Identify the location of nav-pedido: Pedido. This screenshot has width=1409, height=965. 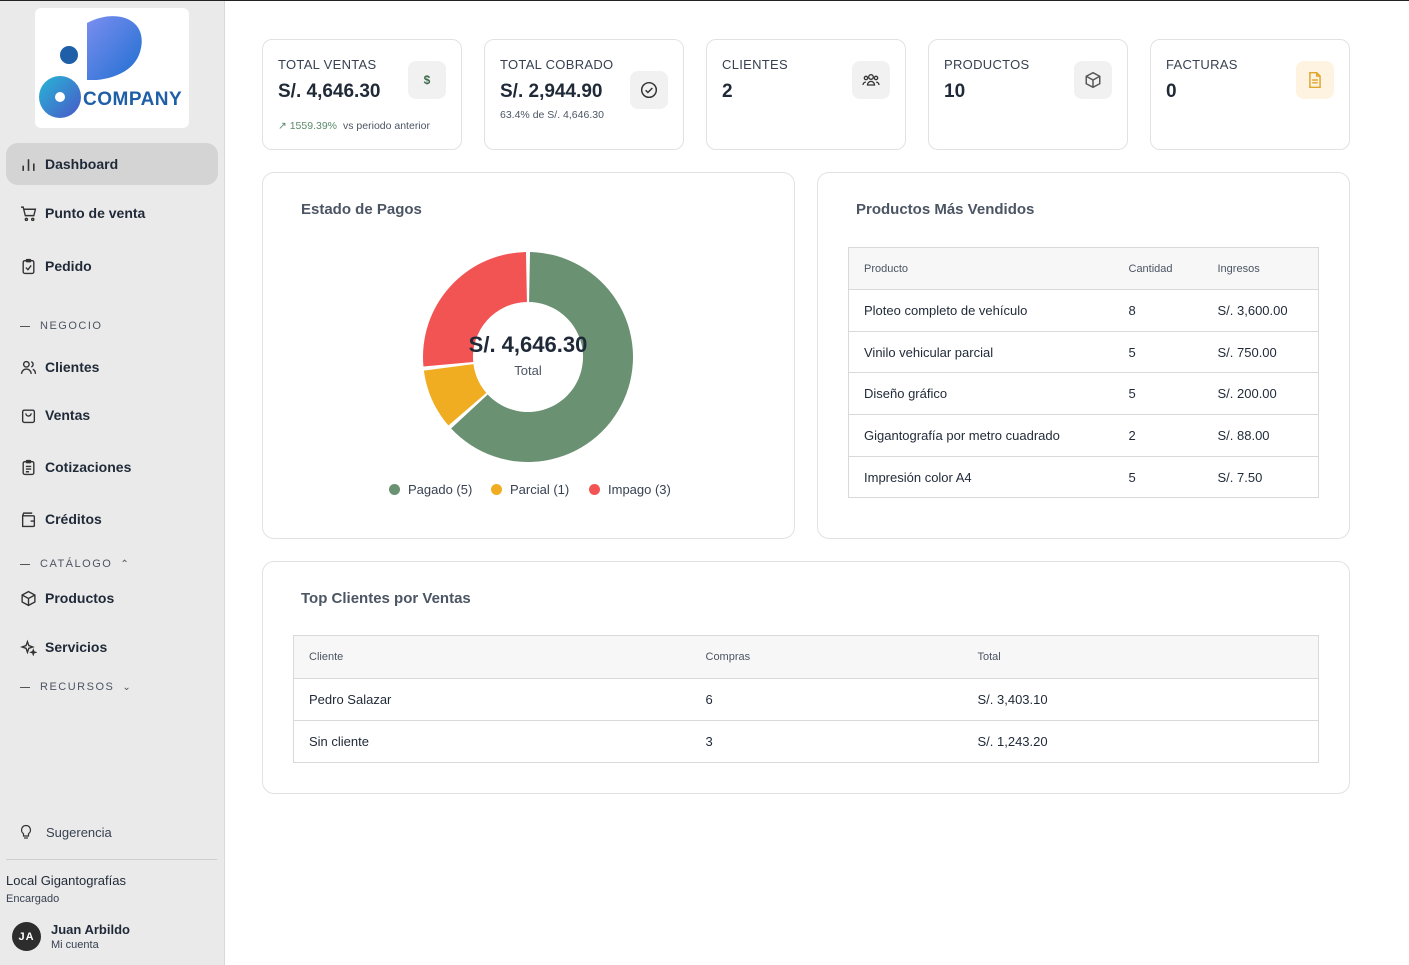
(112, 266).